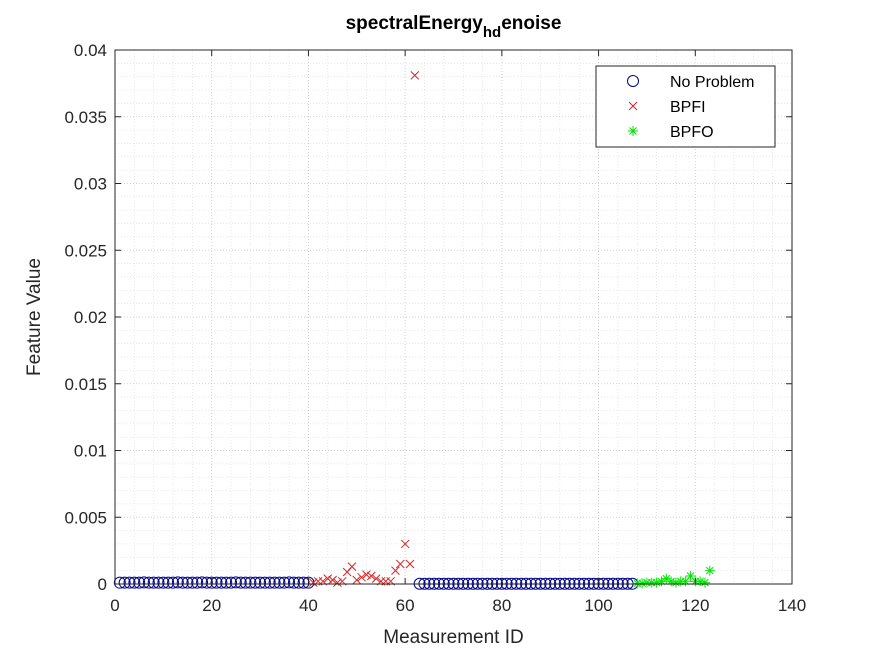 The height and width of the screenshot is (656, 875). Describe the element at coordinates (90, 451) in the screenshot. I see `y-tick-label: 0.01` at that location.